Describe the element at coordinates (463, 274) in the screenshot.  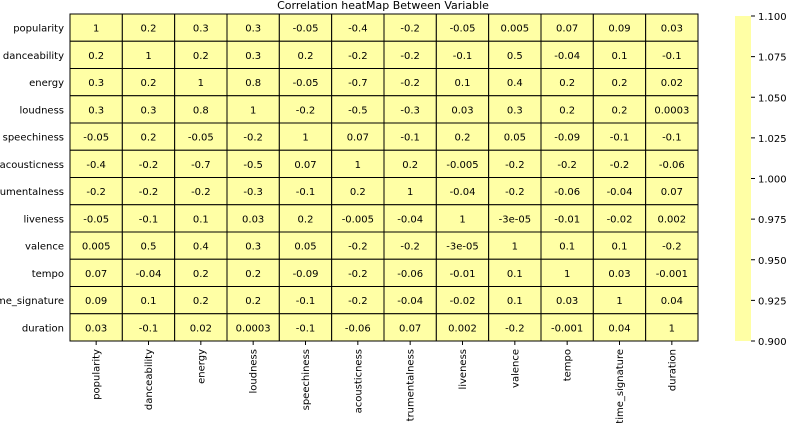
I see `cell-value-label: -0.01` at that location.